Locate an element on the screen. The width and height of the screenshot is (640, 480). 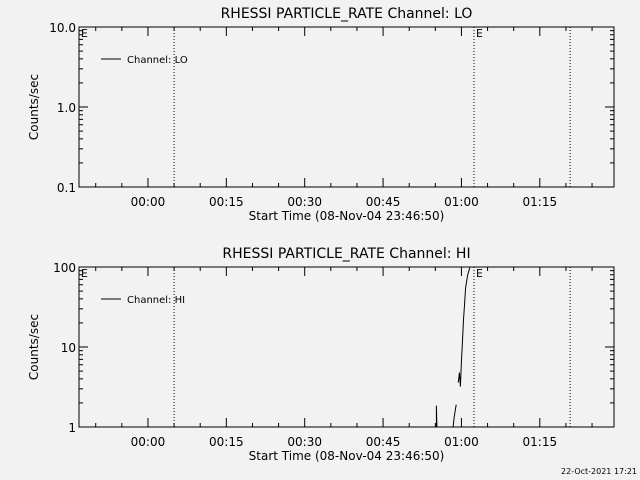
x-axis-label-lo: Start Time (08-Nov-04 23:46:50) is located at coordinates (347, 216).